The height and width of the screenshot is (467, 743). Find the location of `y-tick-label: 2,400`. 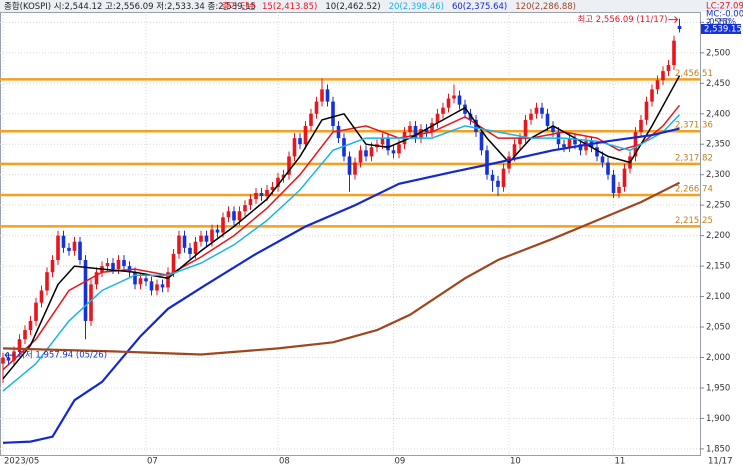

y-tick-label: 2,400 is located at coordinates (718, 114).